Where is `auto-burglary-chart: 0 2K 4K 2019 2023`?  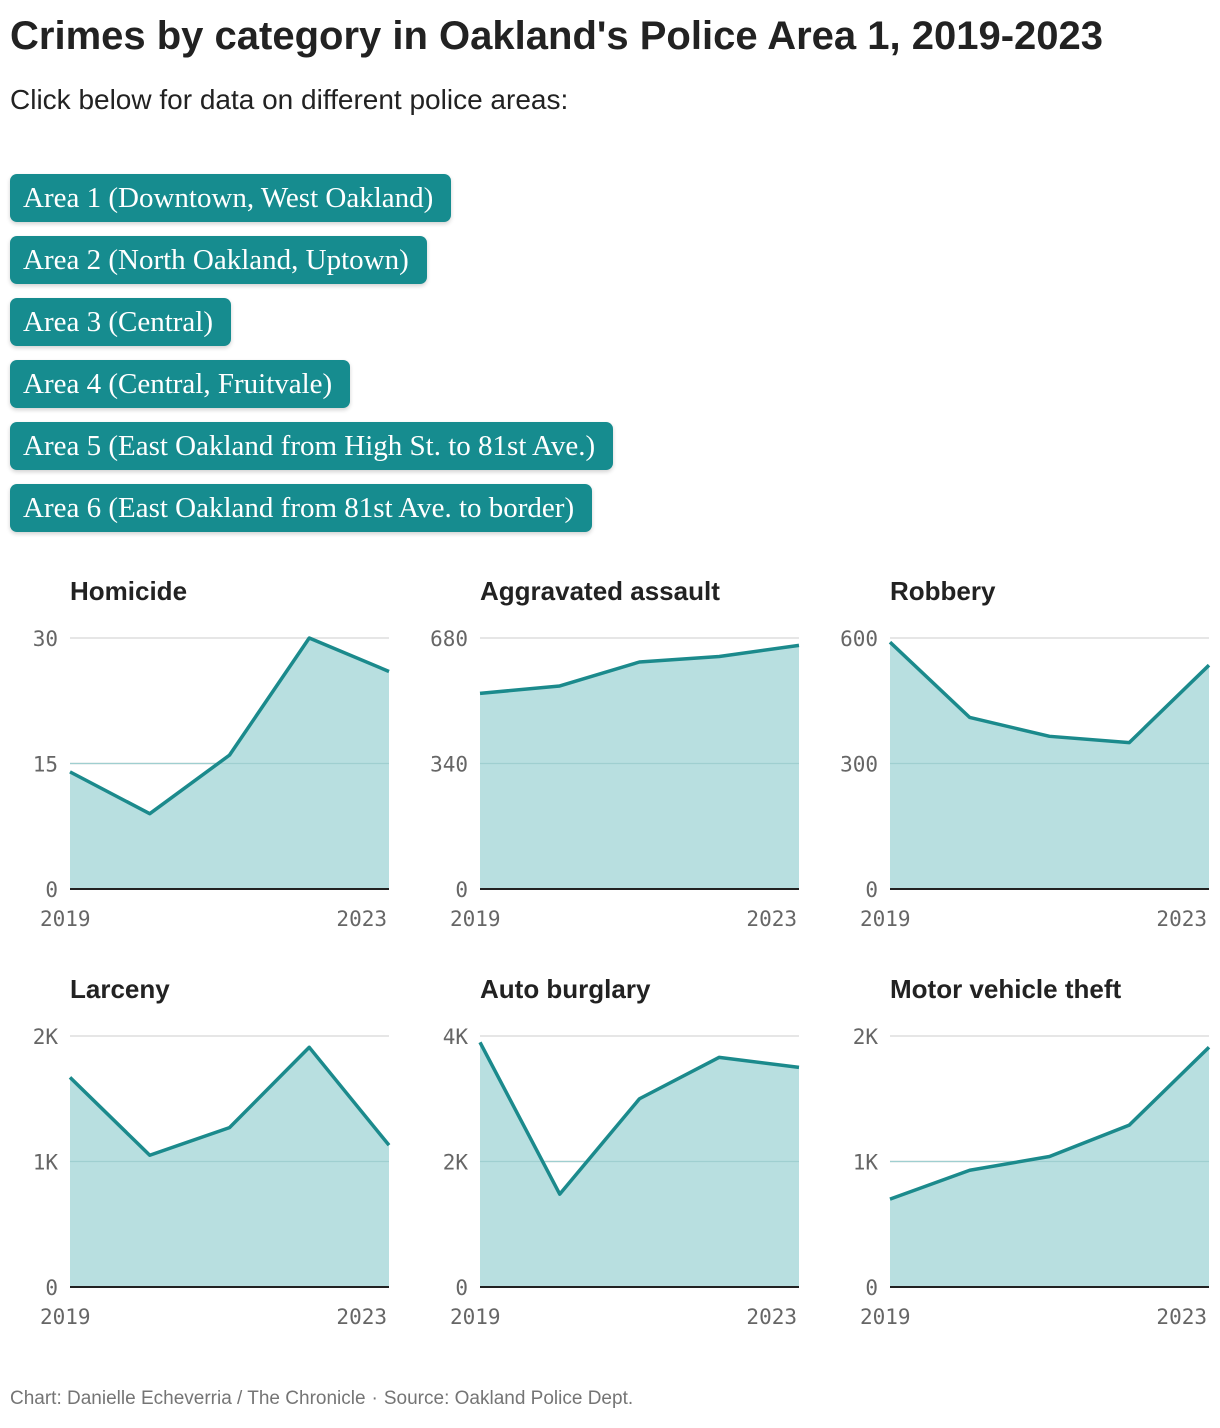 auto-burglary-chart: 0 2K 4K 2019 2023 is located at coordinates (621, 1177).